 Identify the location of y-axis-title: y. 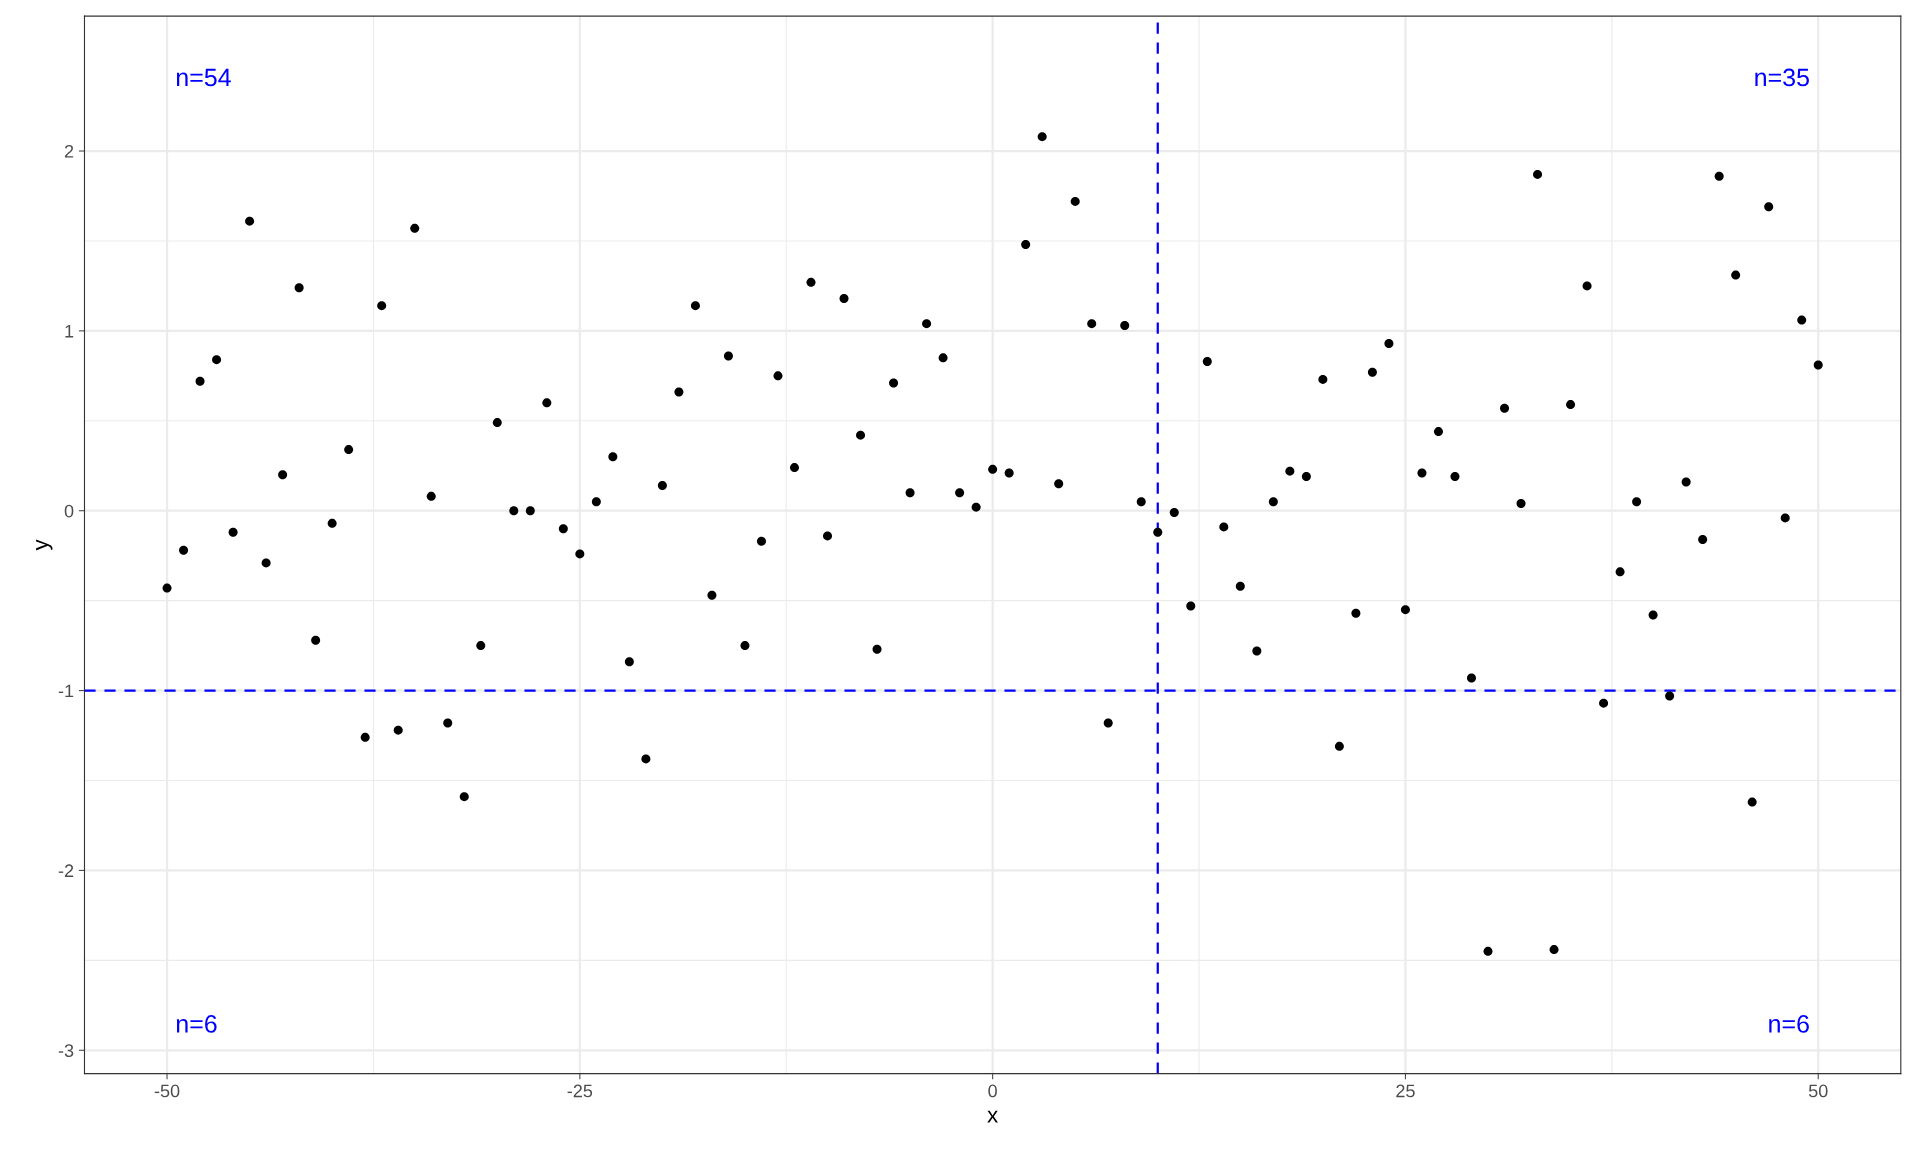
(44, 545).